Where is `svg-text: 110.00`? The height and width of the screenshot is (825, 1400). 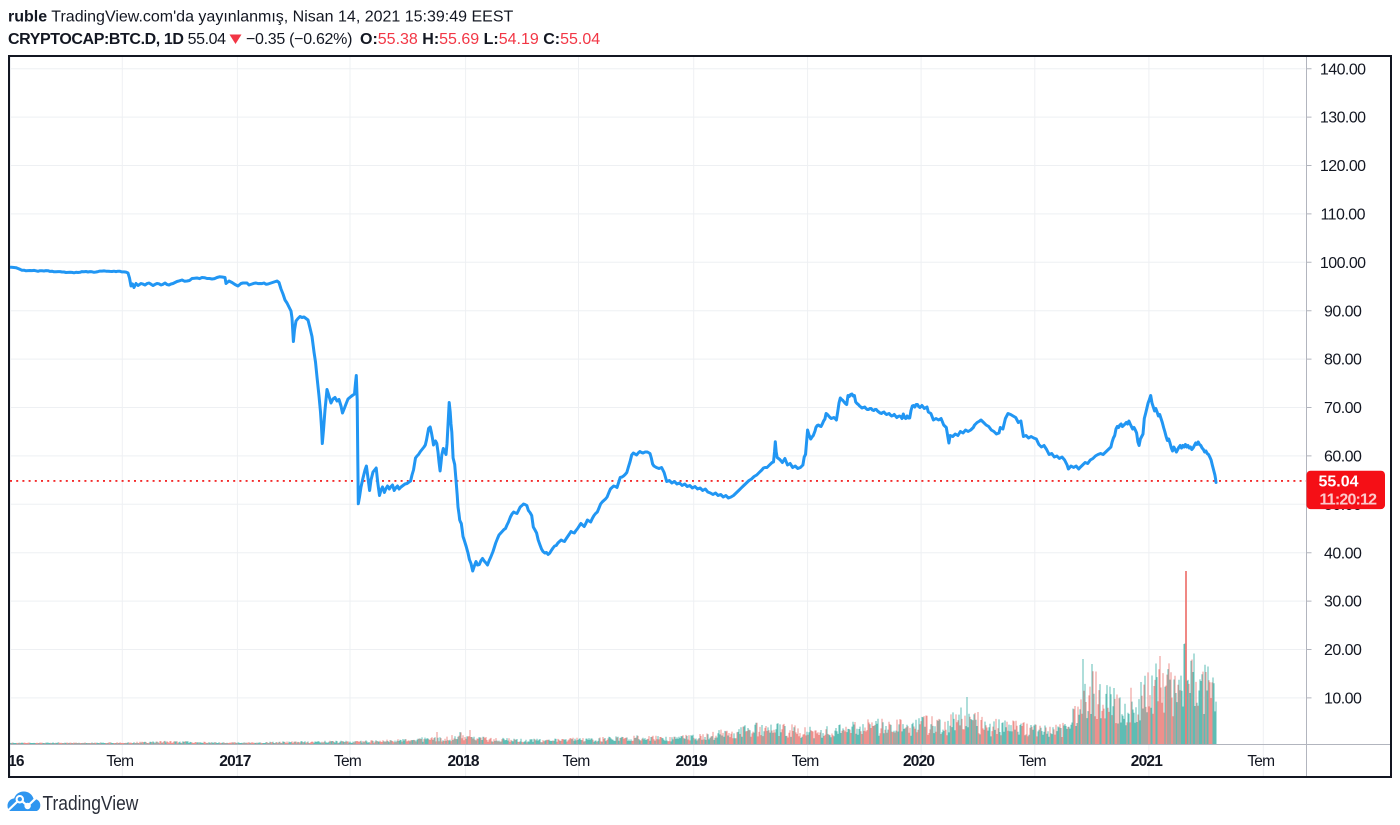
svg-text: 110.00 is located at coordinates (1342, 215).